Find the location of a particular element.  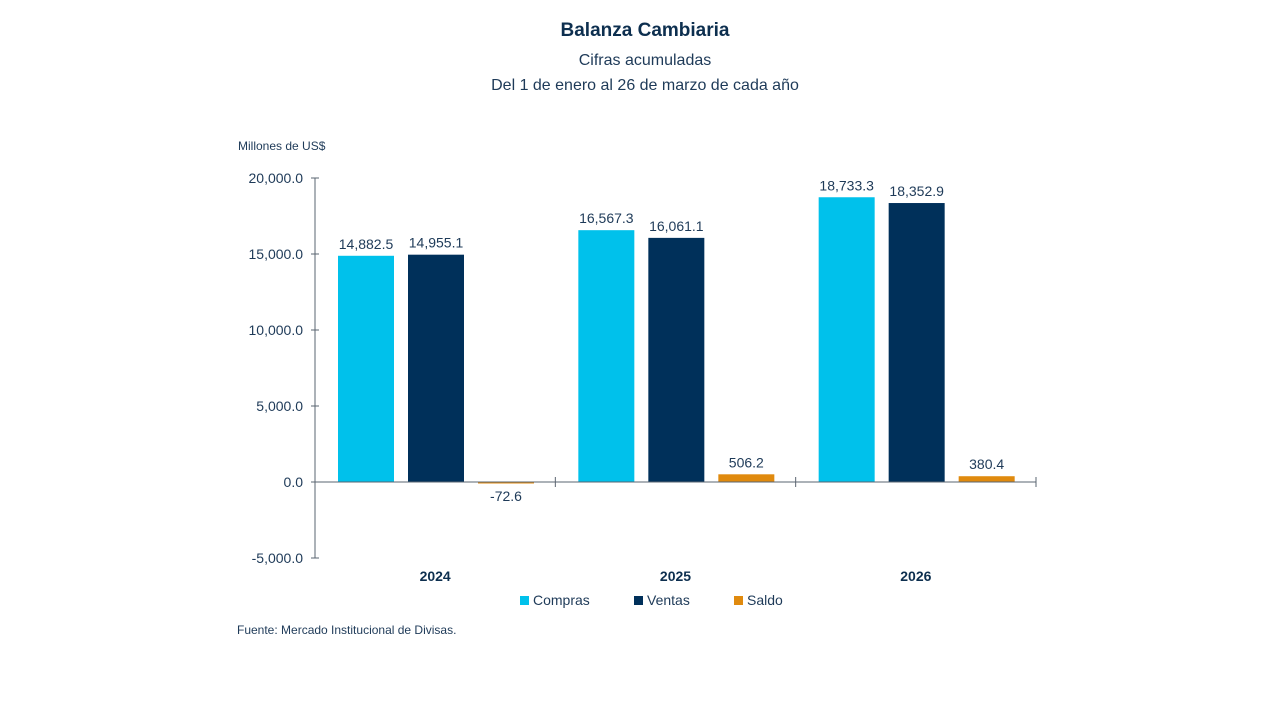

y-tick-label: 10,000.0 is located at coordinates (276, 330).